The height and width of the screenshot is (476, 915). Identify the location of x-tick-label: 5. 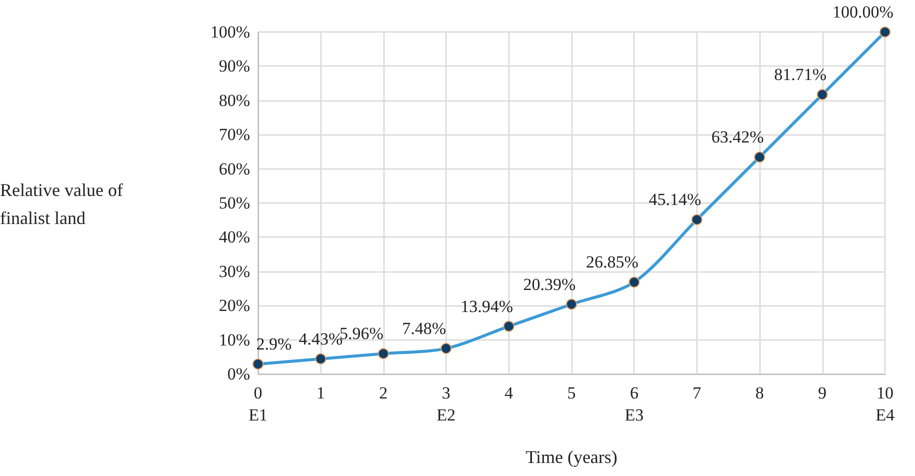
(571, 393).